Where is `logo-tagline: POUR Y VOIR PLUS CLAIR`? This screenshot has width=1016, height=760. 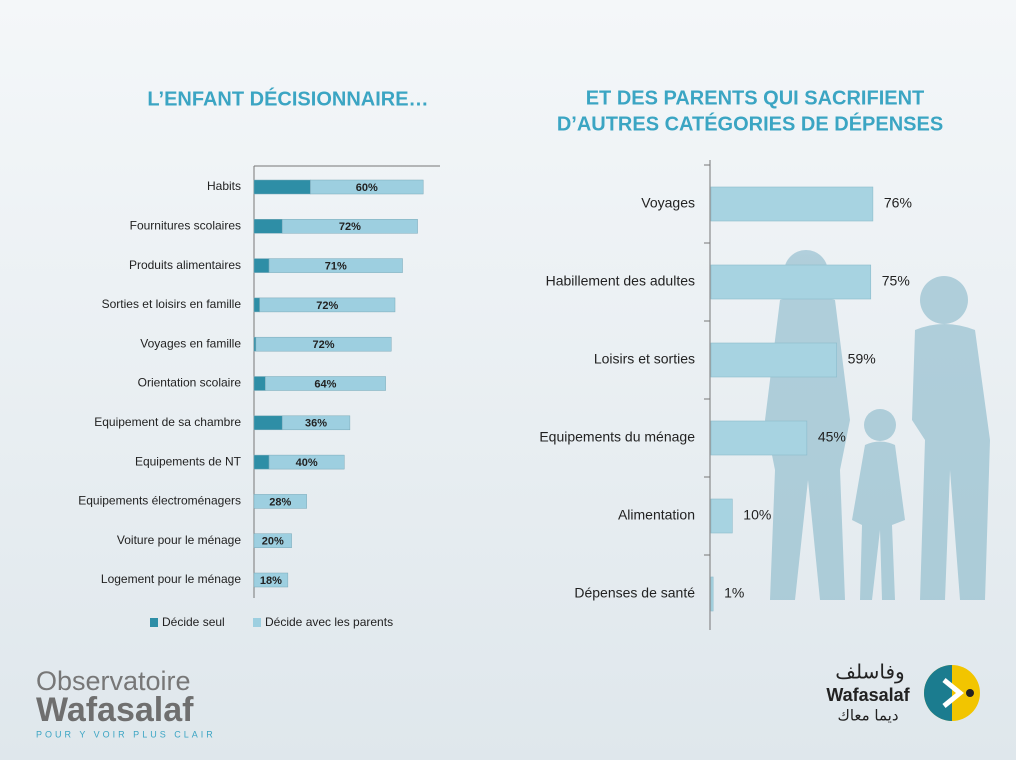 logo-tagline: POUR Y VOIR PLUS CLAIR is located at coordinates (126, 734).